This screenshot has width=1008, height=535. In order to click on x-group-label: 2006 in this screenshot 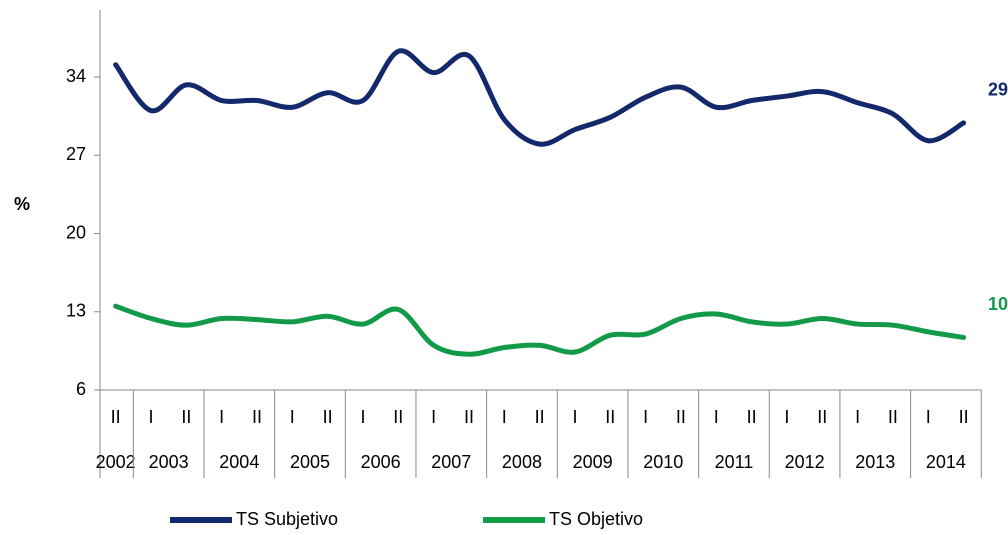, I will do `click(381, 462)`.